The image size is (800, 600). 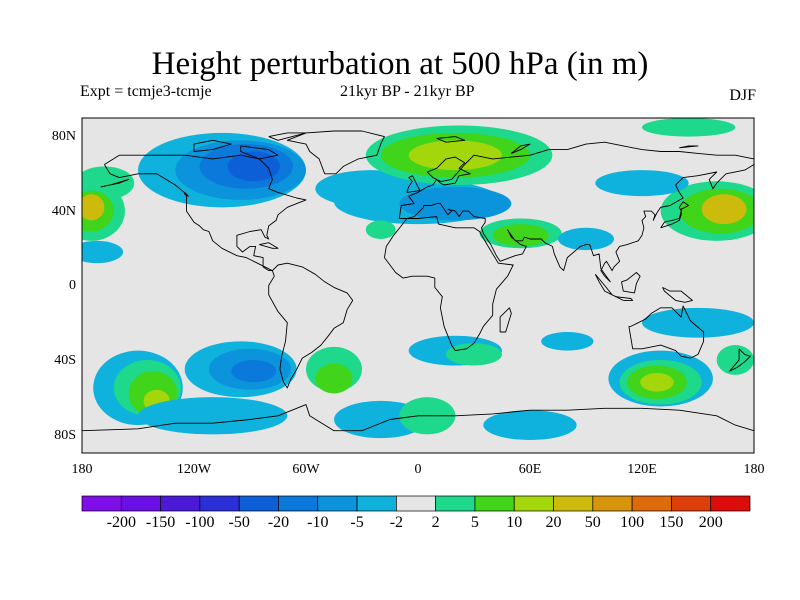 What do you see at coordinates (396, 522) in the screenshot?
I see `colorbar-label: -2` at bounding box center [396, 522].